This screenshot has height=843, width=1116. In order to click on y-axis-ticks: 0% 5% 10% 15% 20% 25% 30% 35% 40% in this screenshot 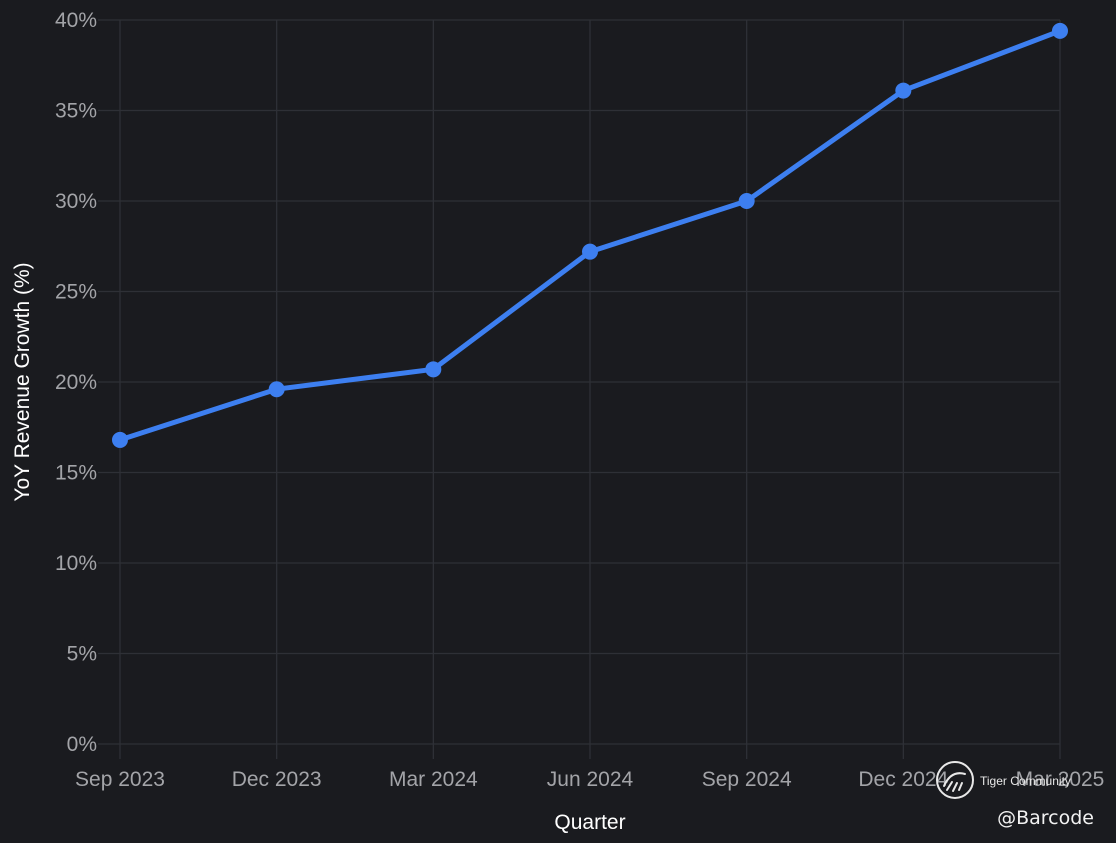, I will do `click(76, 382)`.